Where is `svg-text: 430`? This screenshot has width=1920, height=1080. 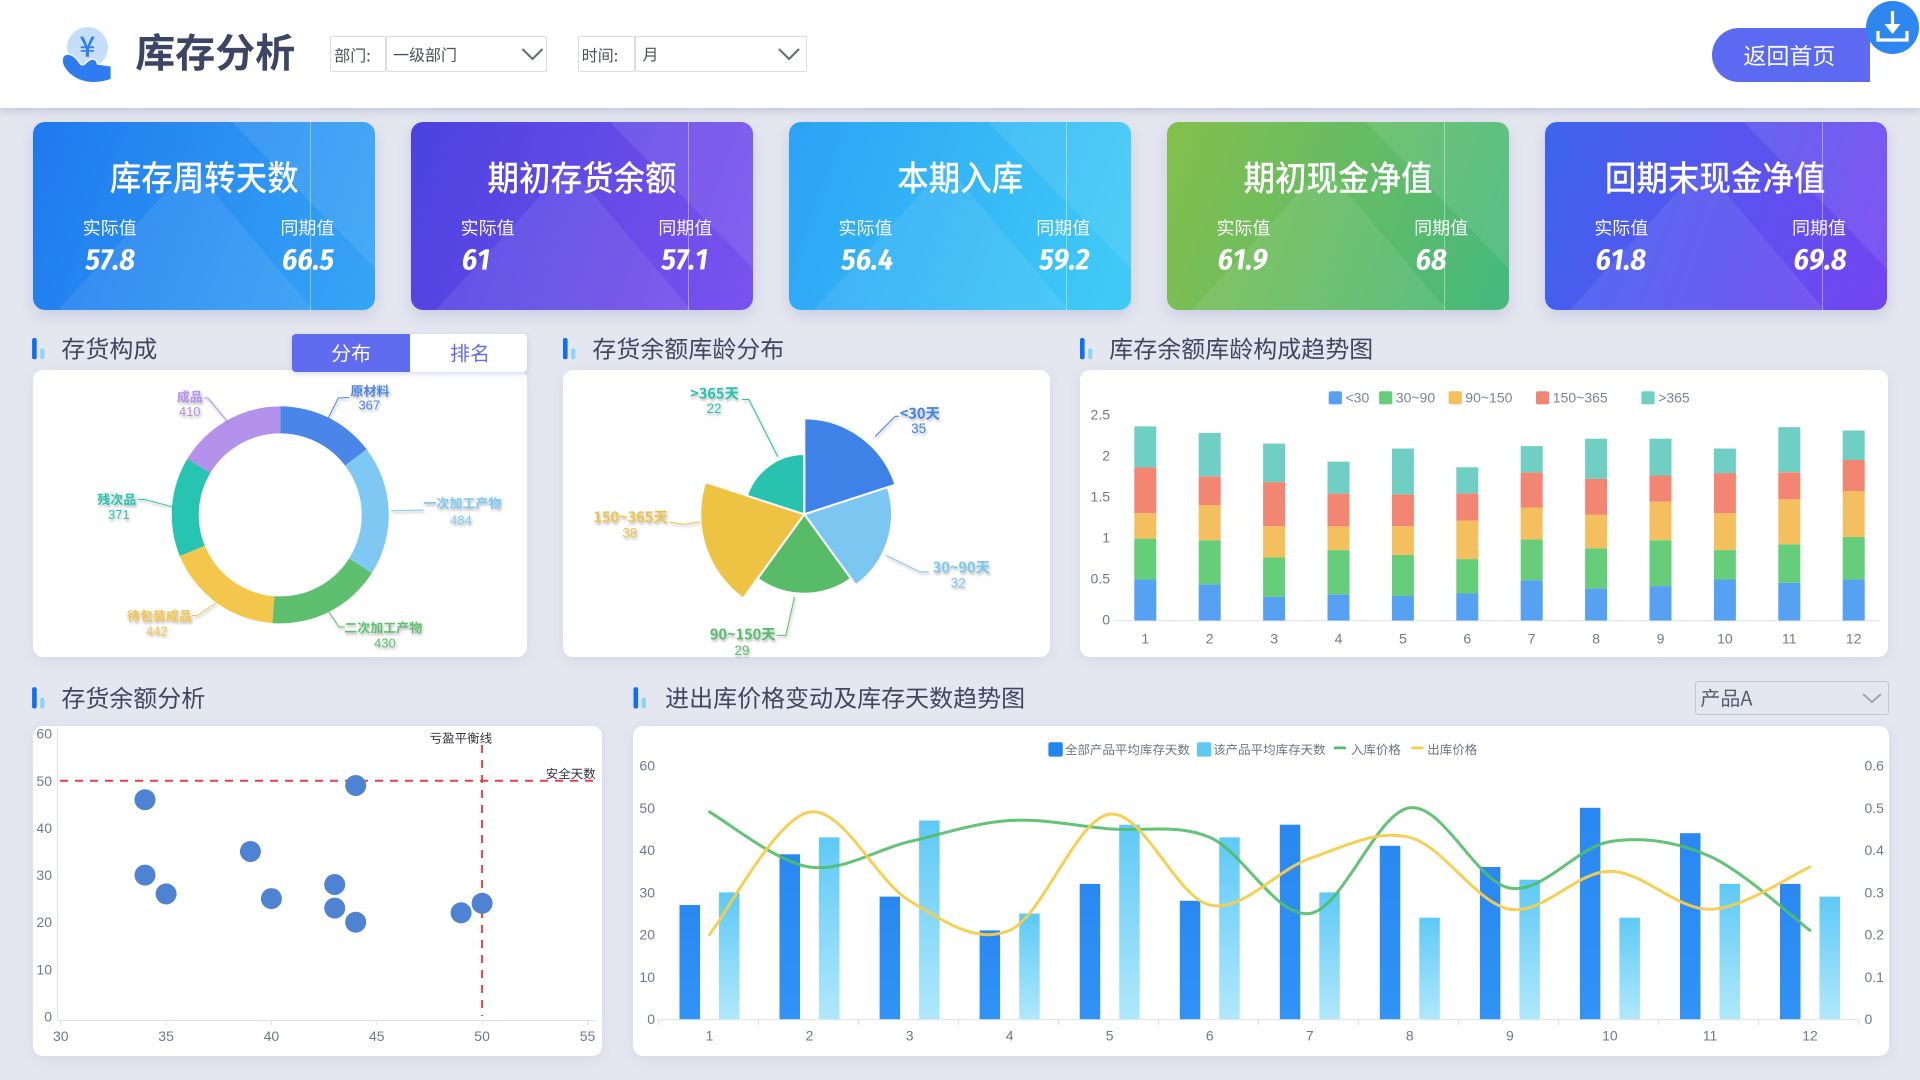 svg-text: 430 is located at coordinates (385, 643).